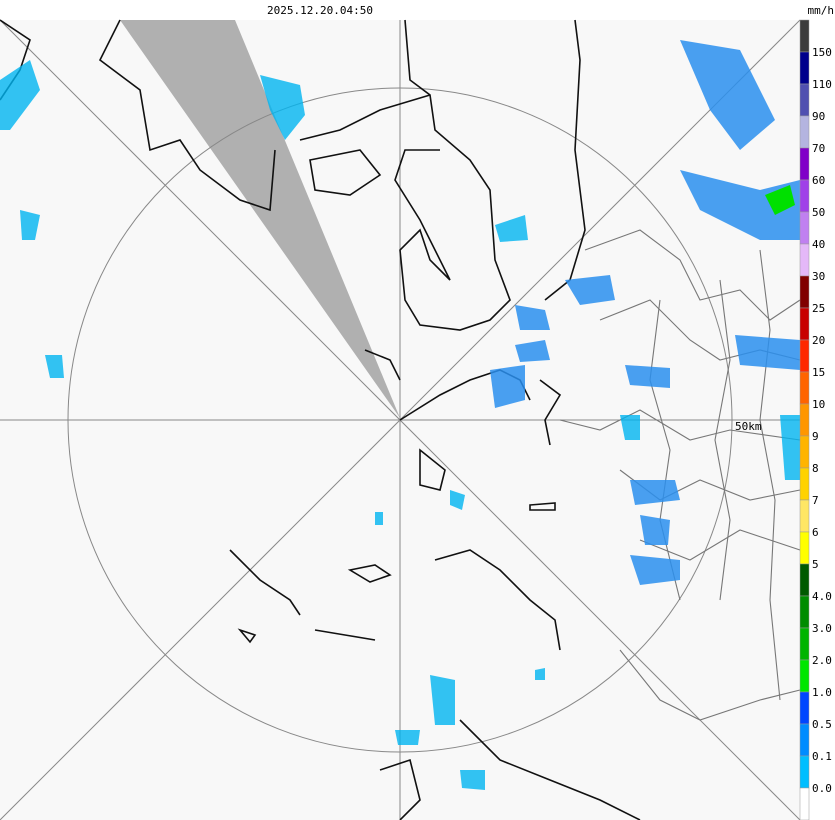 The height and width of the screenshot is (820, 835). I want to click on legend-label: 15, so click(818, 372).